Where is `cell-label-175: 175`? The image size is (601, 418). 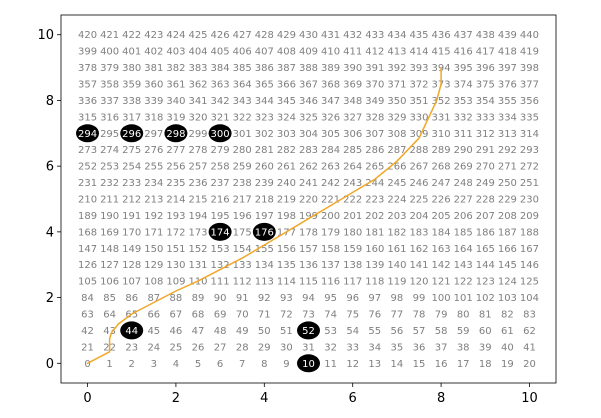 cell-label-175: 175 is located at coordinates (242, 232).